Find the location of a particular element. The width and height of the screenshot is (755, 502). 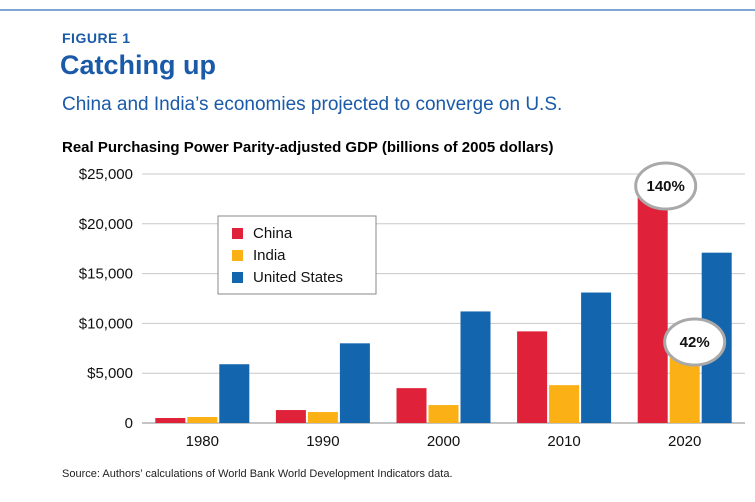

bar-china-1990 is located at coordinates (290, 416).